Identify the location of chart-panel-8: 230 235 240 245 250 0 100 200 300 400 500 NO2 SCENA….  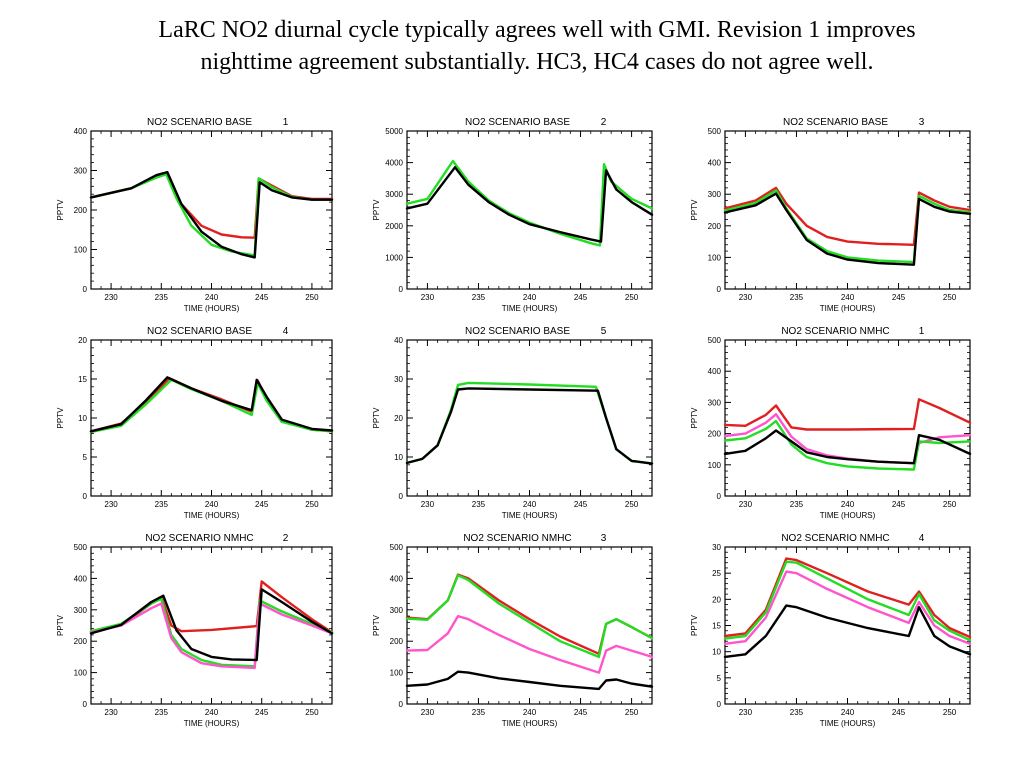
(513, 630).